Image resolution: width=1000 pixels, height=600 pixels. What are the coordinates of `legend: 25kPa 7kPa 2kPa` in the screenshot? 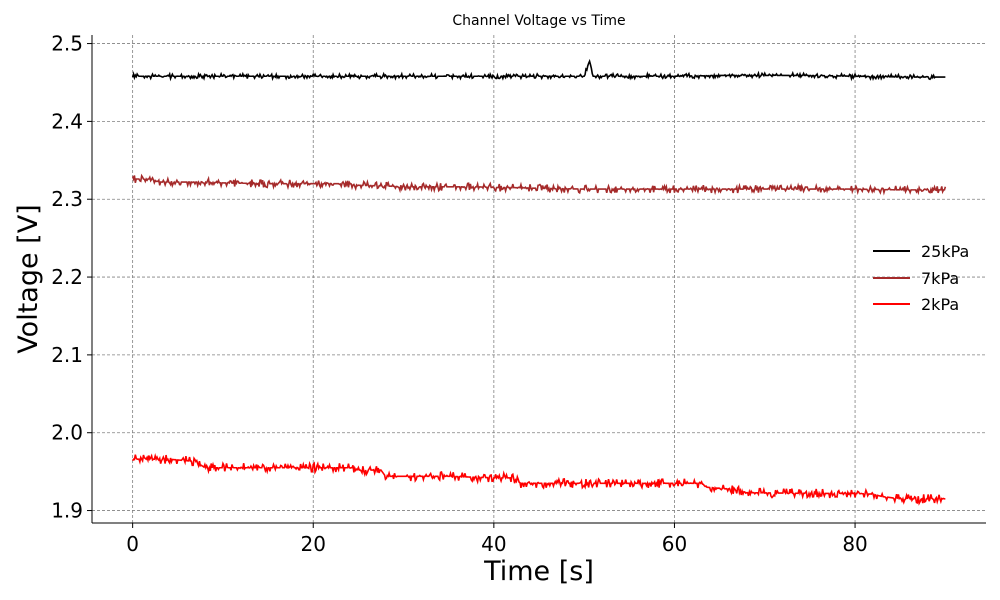 It's located at (921, 278).